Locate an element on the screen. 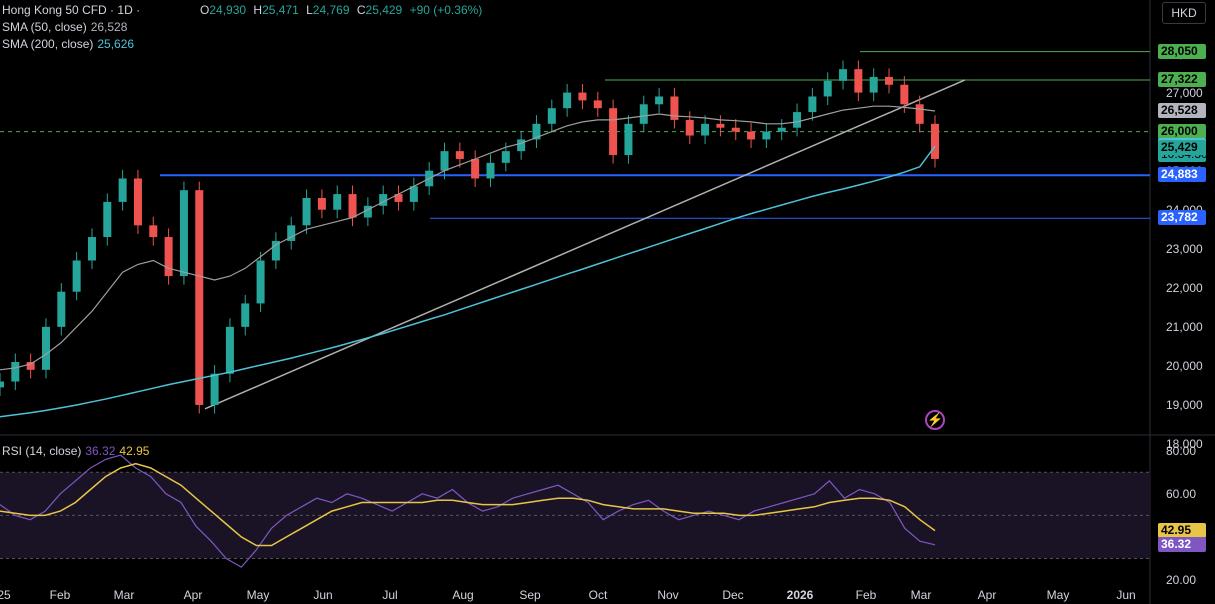  x-axis-label: Jul is located at coordinates (390, 595).